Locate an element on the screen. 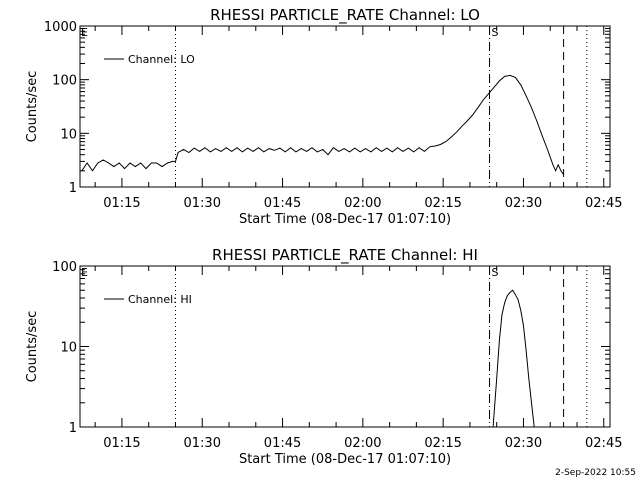 The width and height of the screenshot is (640, 480). chart-1-x-tick-label: 01:45 is located at coordinates (282, 443).